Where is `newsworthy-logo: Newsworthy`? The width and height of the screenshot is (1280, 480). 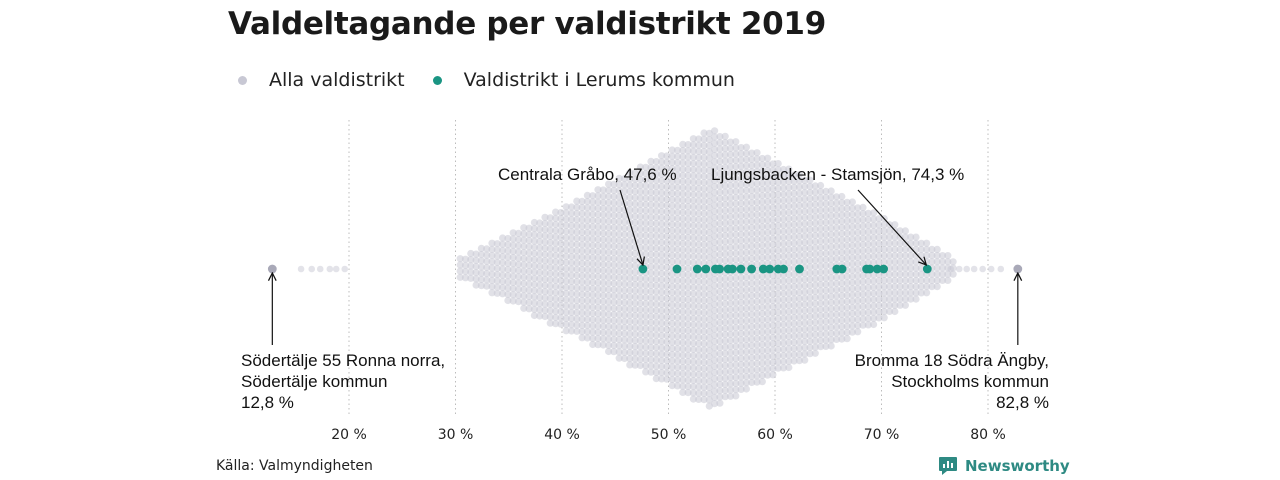
newsworthy-logo: Newsworthy is located at coordinates (1004, 466).